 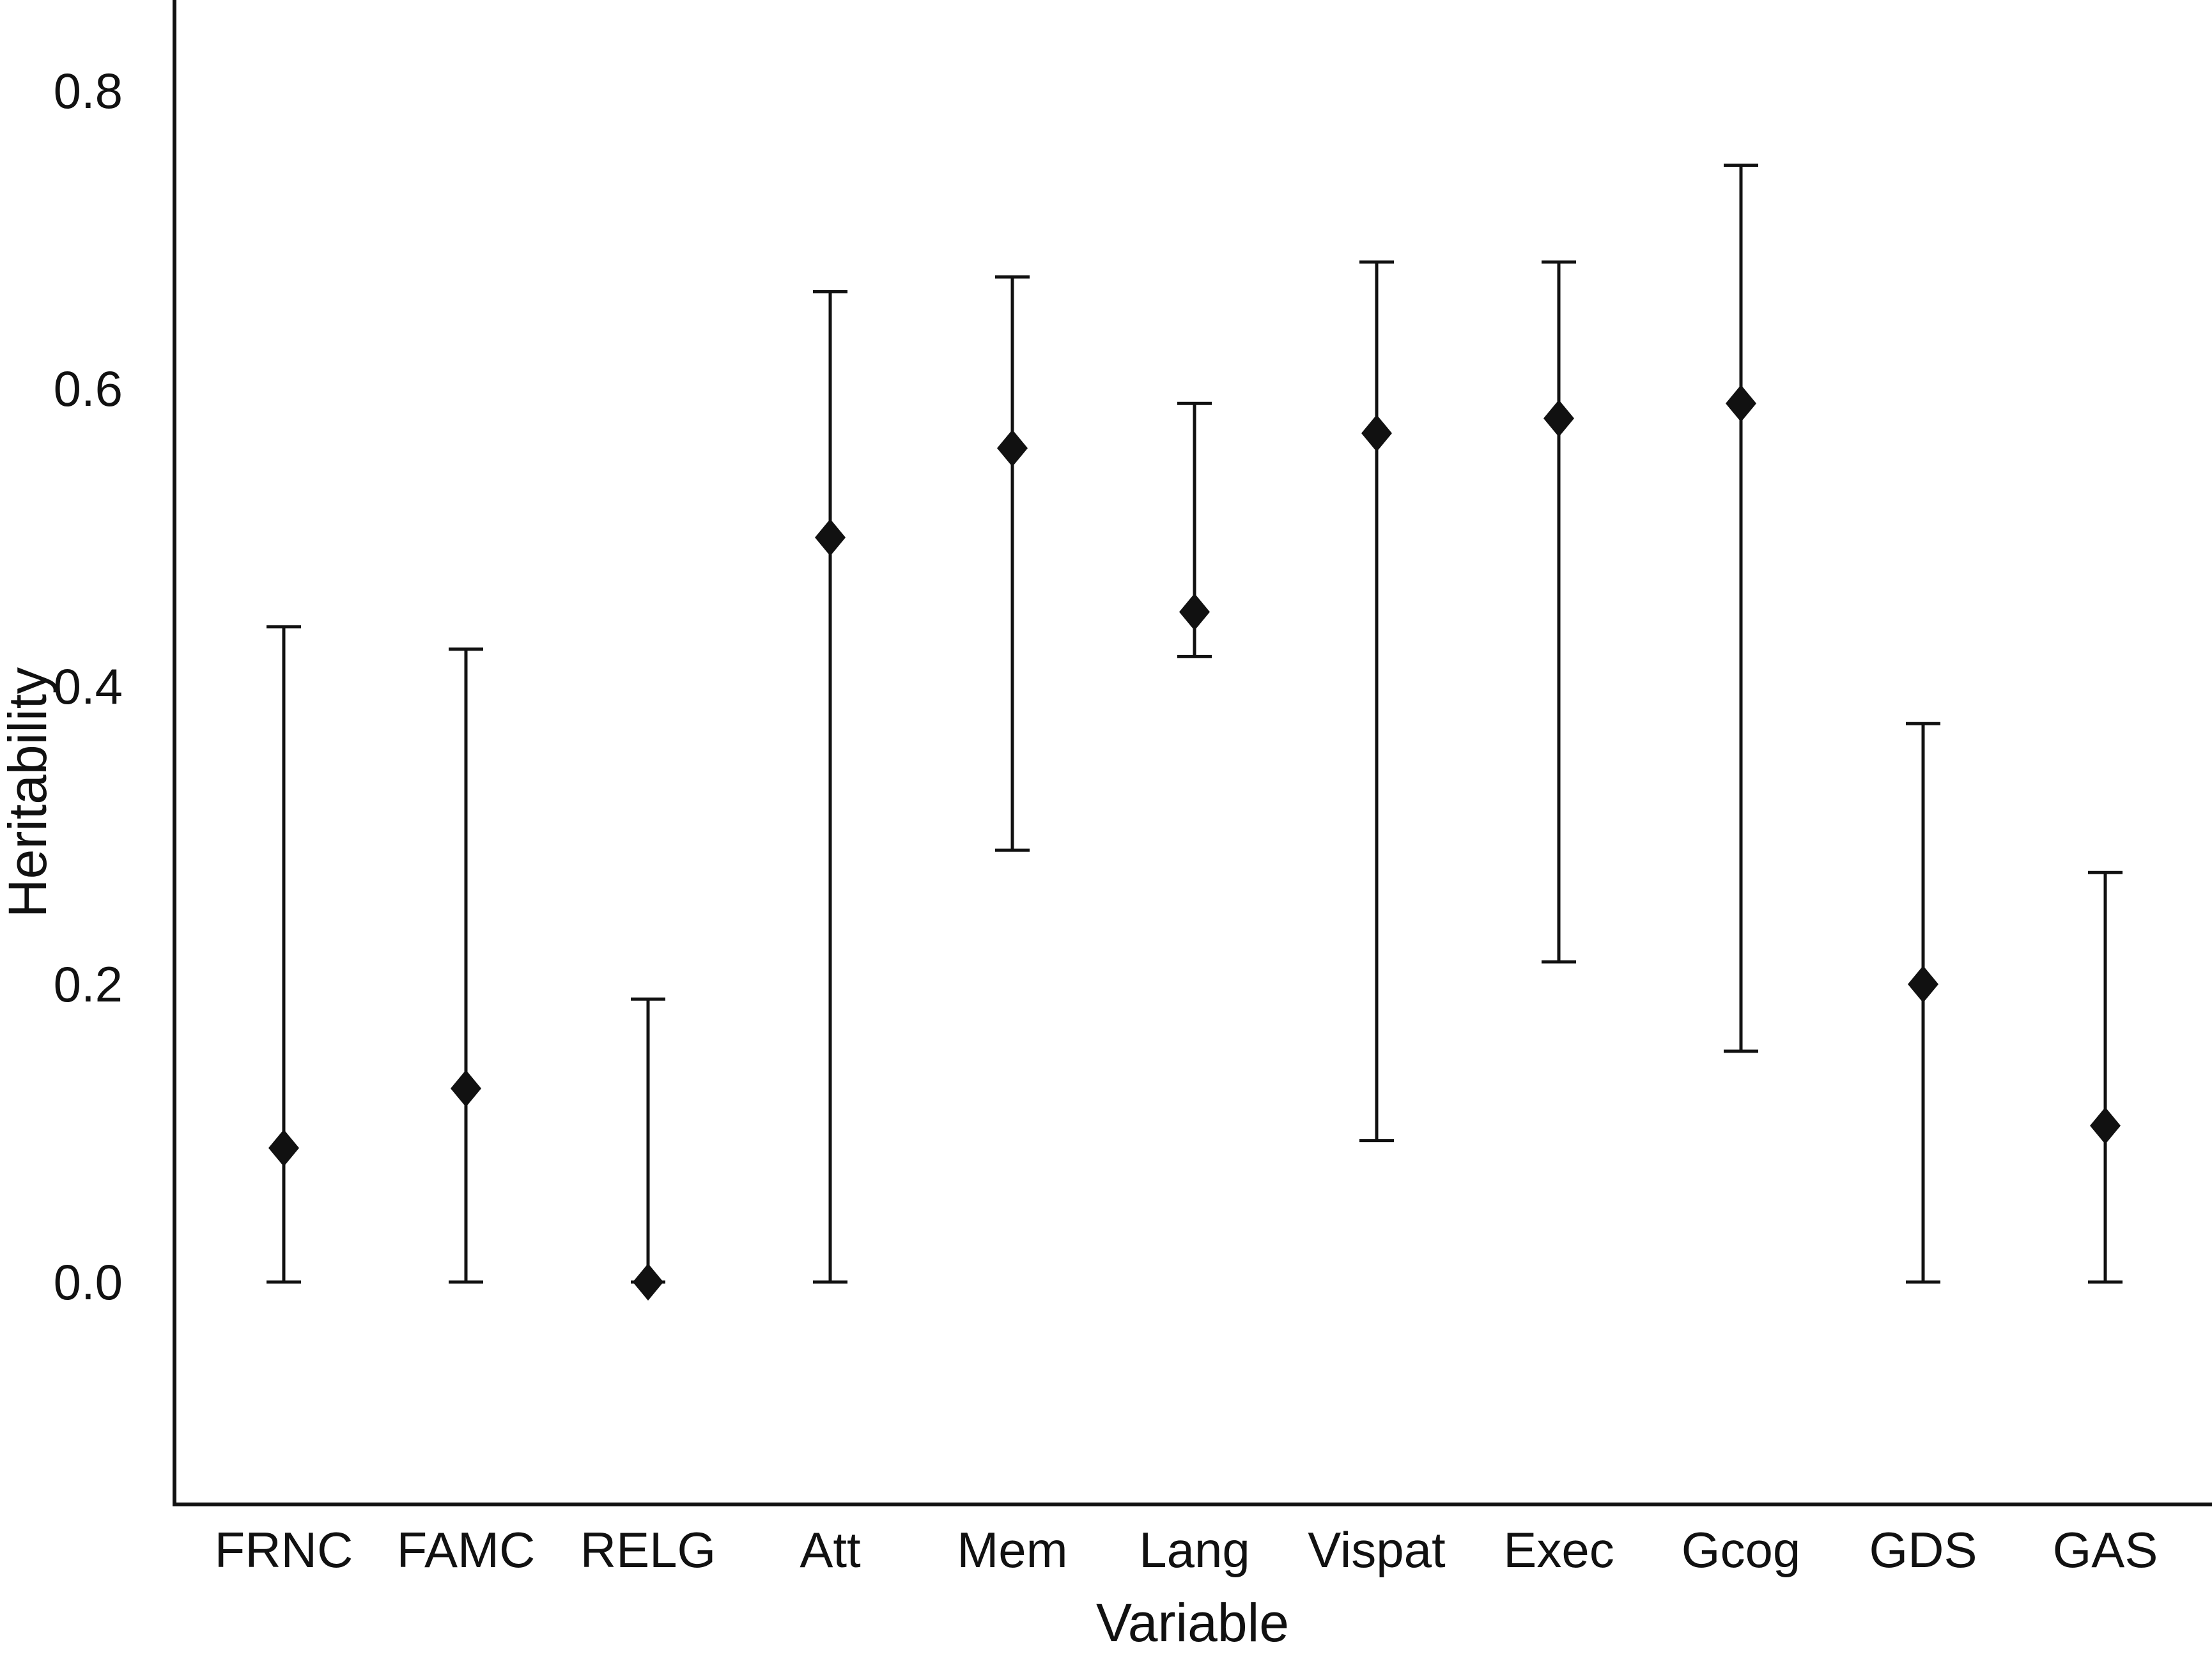 I want to click on x-tick-label: Vispat, so click(x=1377, y=1550).